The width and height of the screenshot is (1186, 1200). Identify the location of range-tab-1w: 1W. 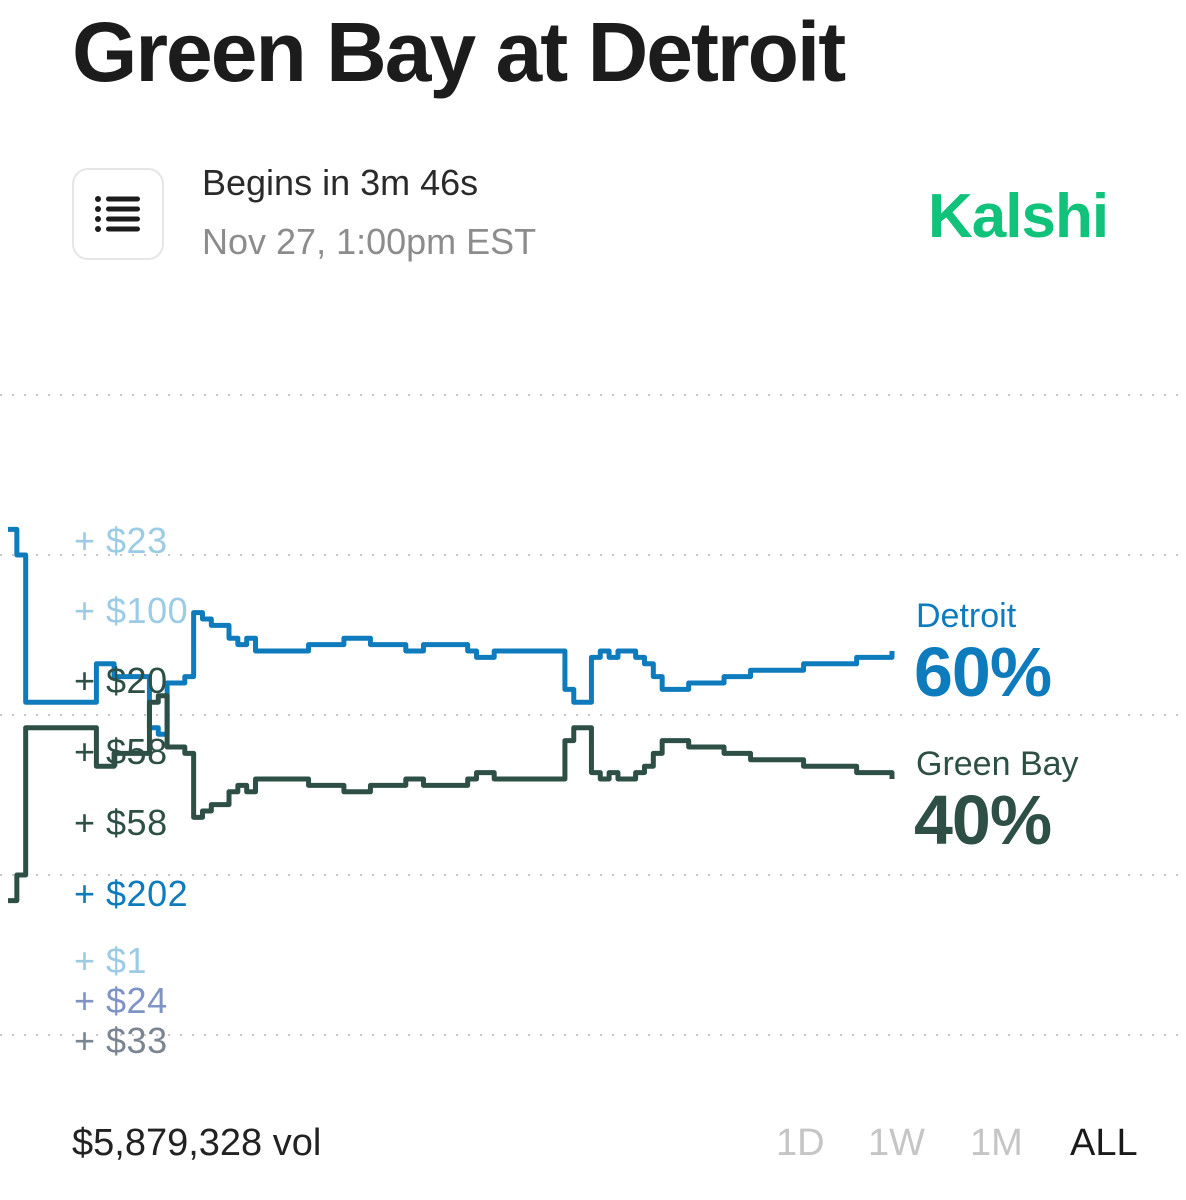
(896, 1143).